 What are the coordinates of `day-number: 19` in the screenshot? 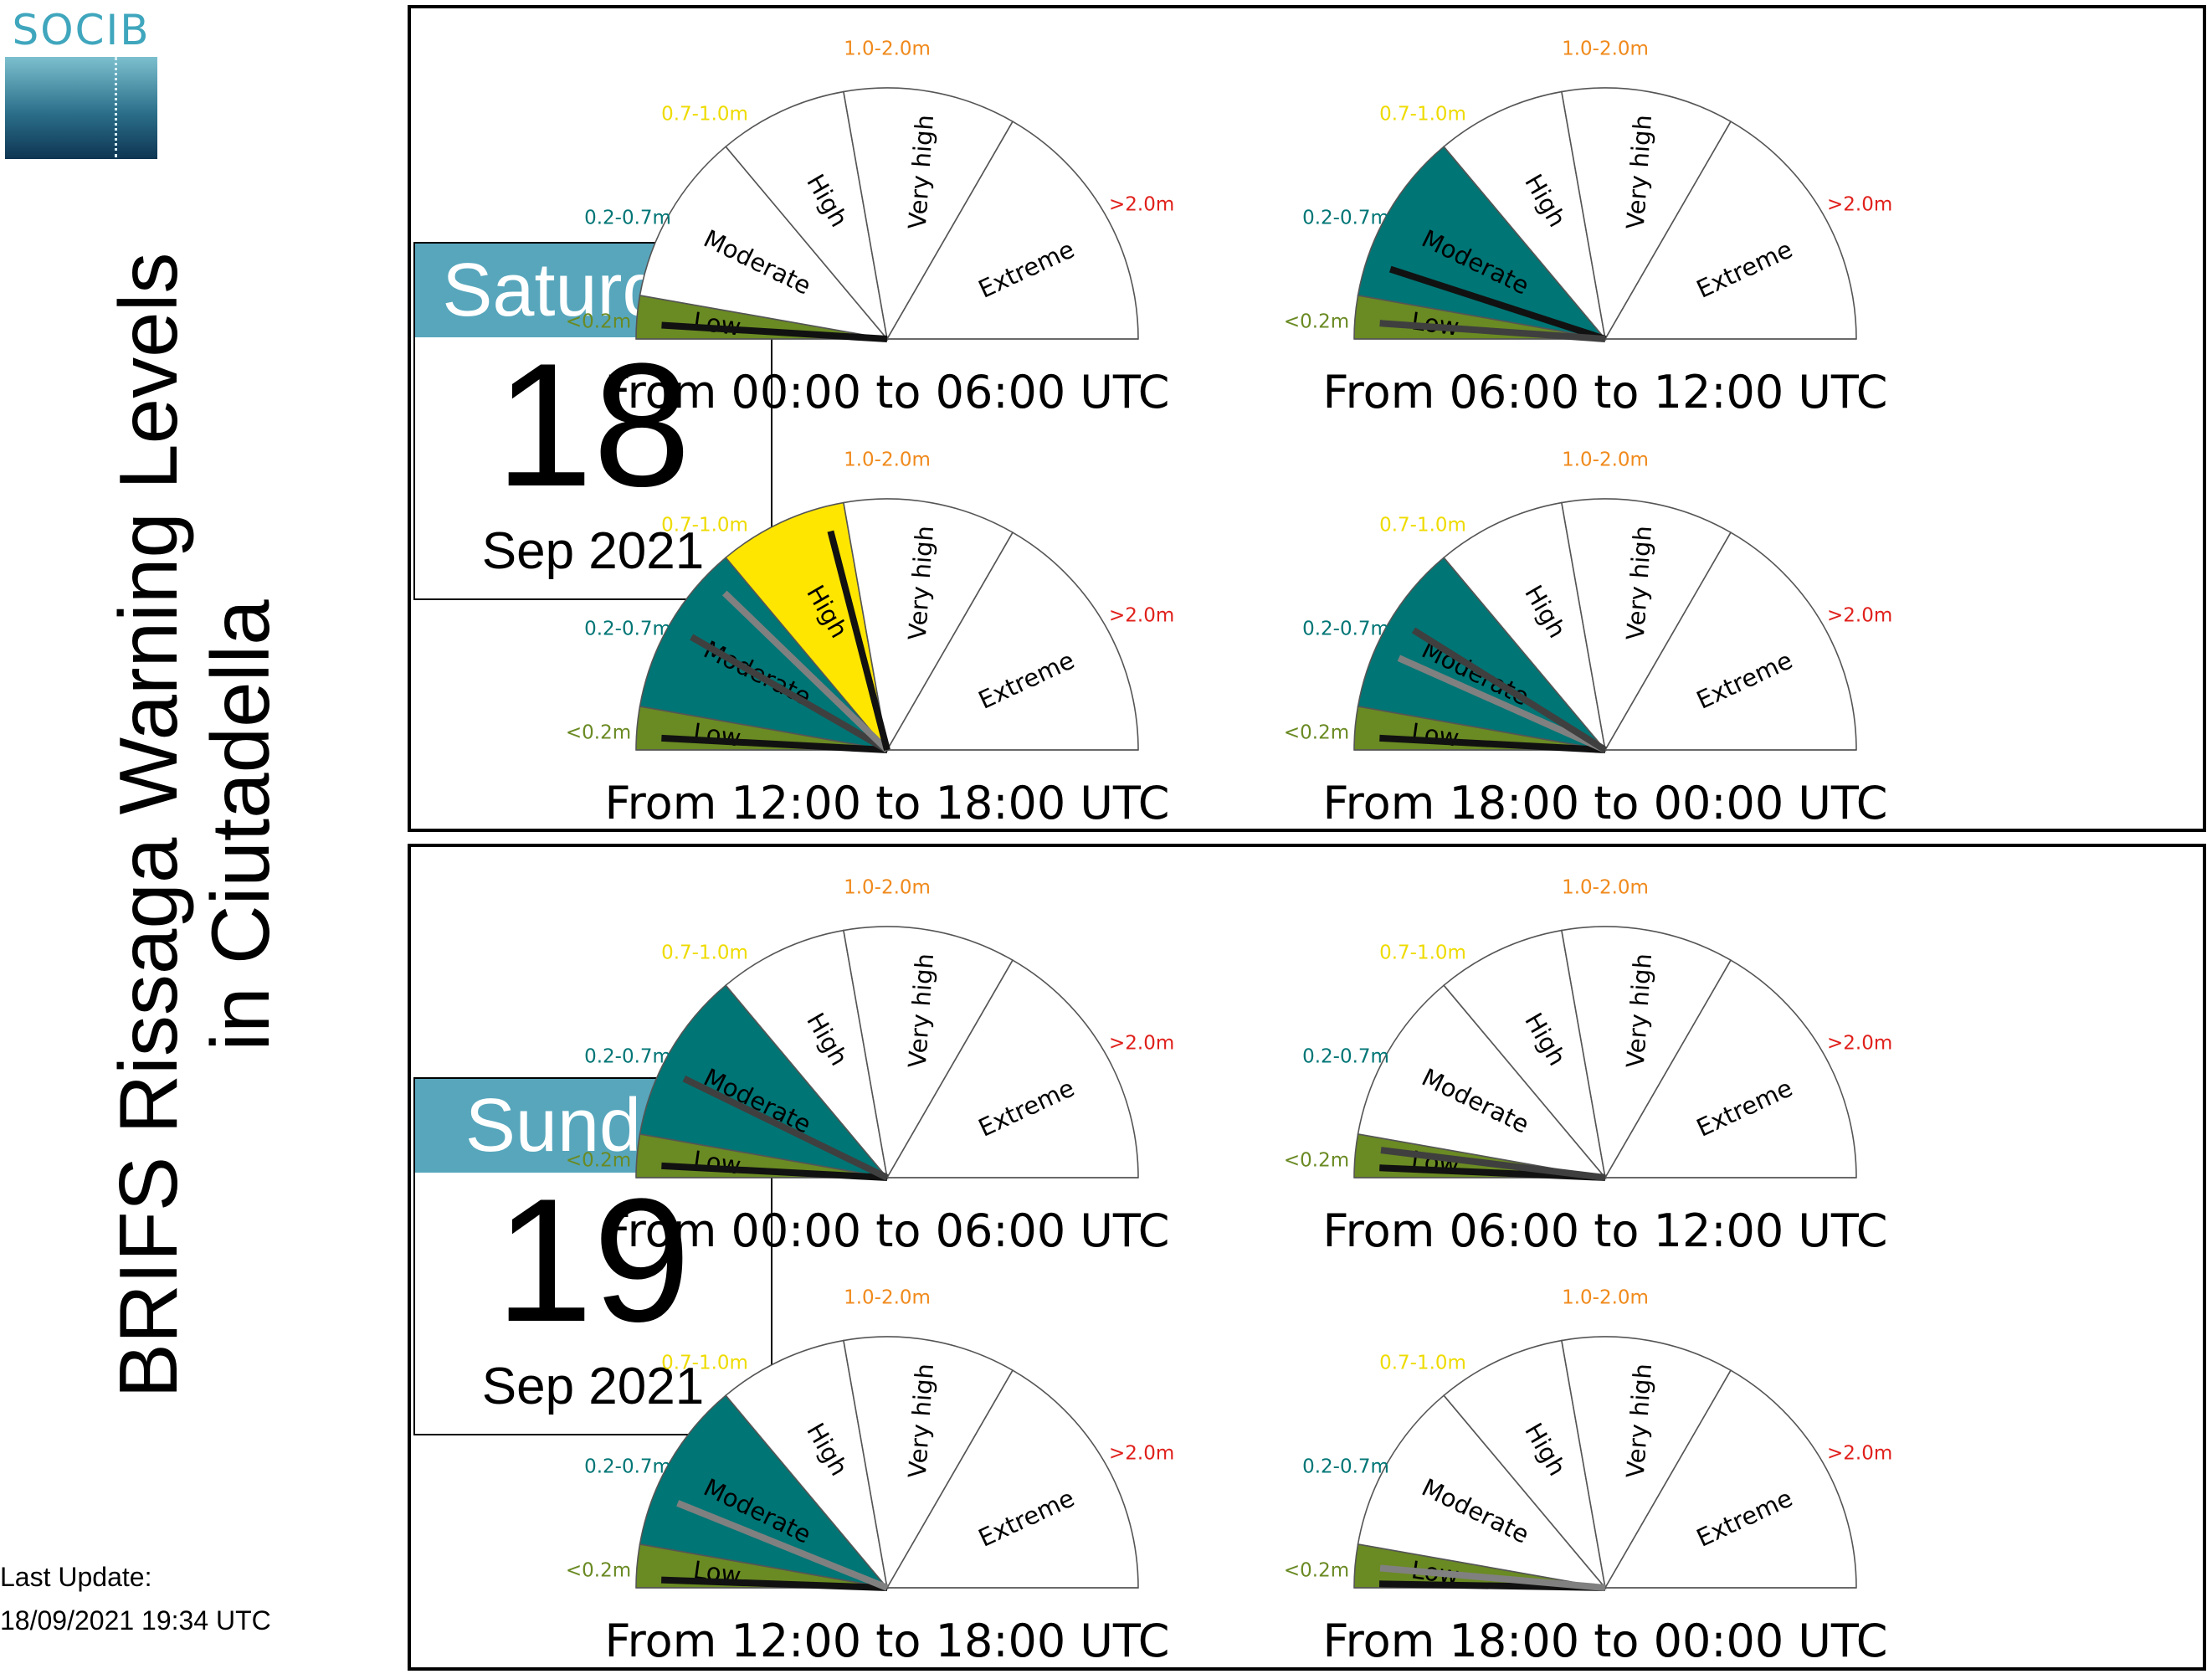 It's located at (593, 1260).